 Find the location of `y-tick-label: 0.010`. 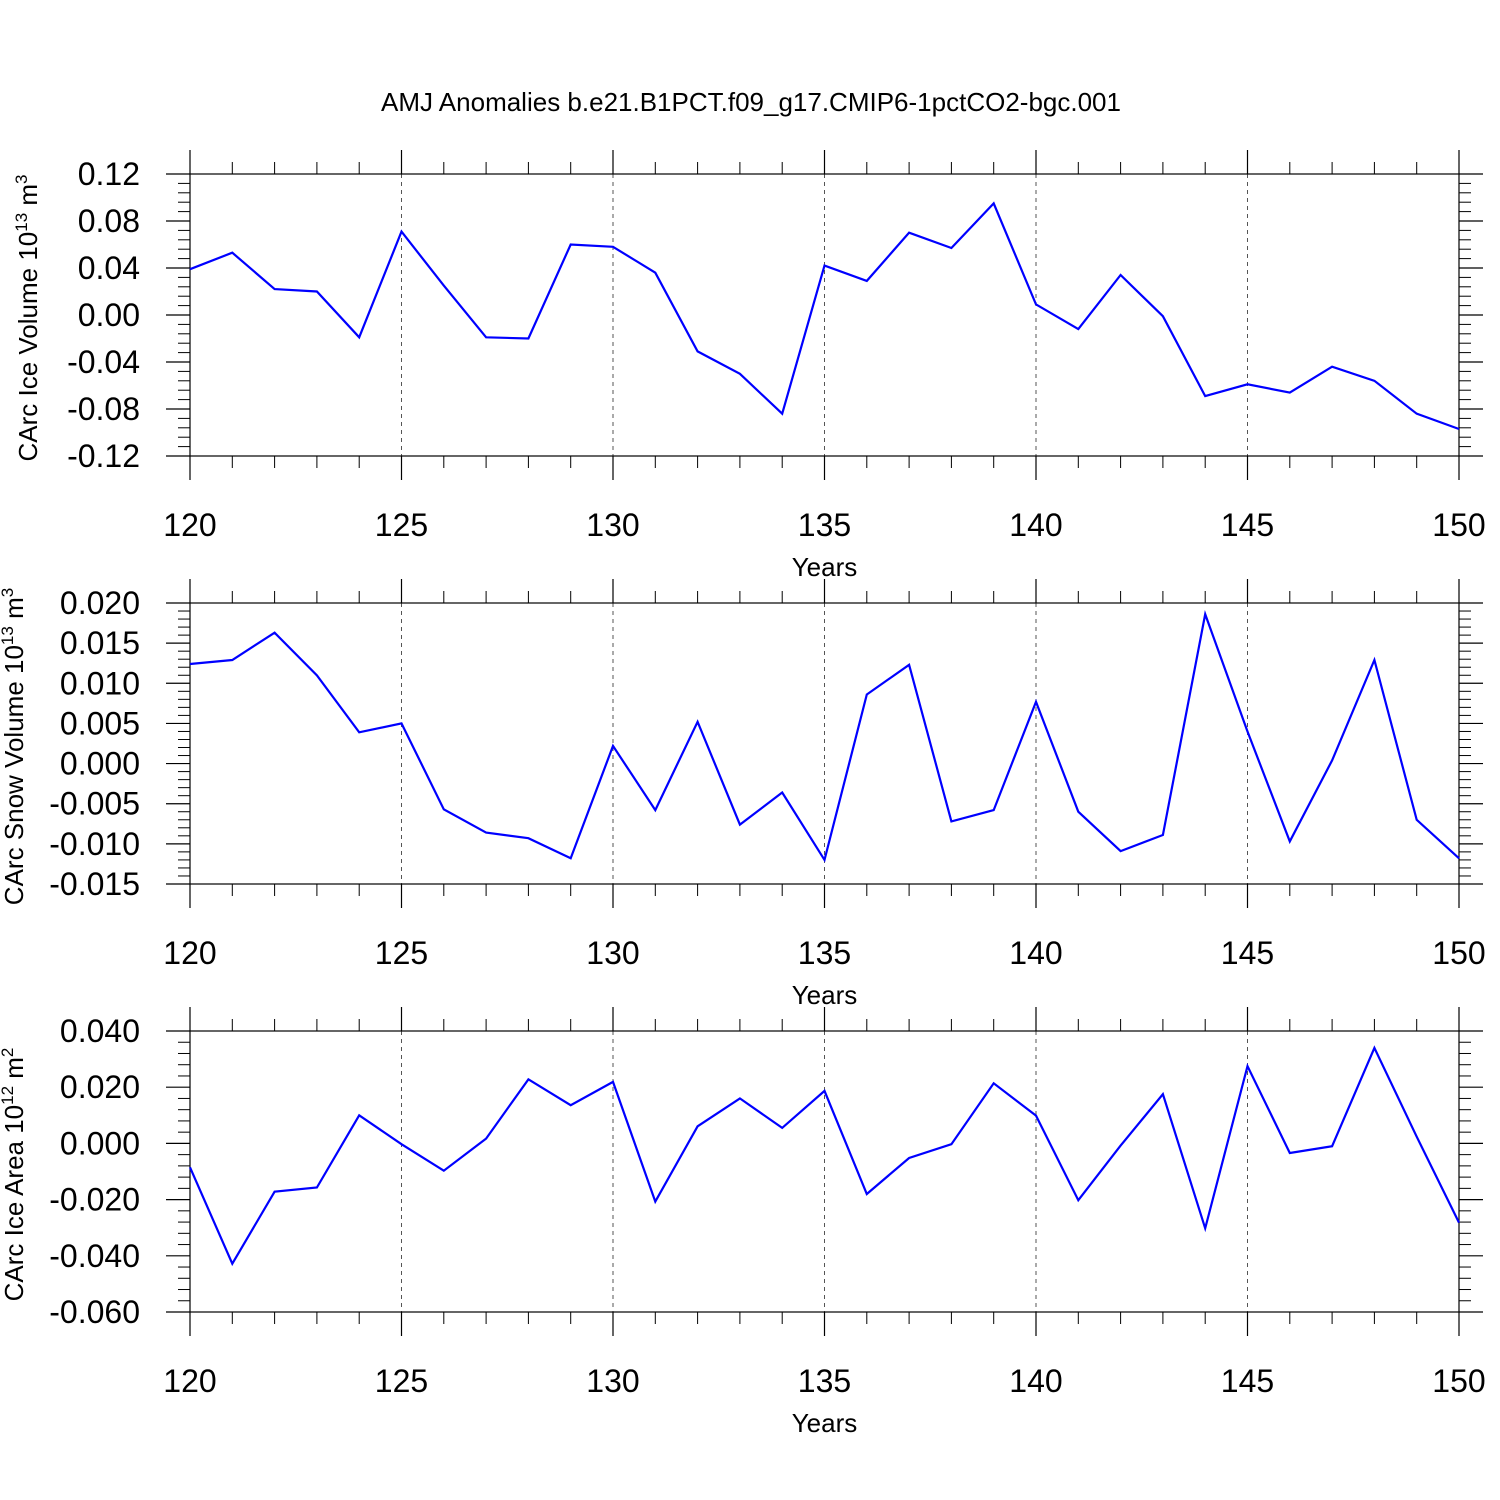

y-tick-label: 0.010 is located at coordinates (100, 683).